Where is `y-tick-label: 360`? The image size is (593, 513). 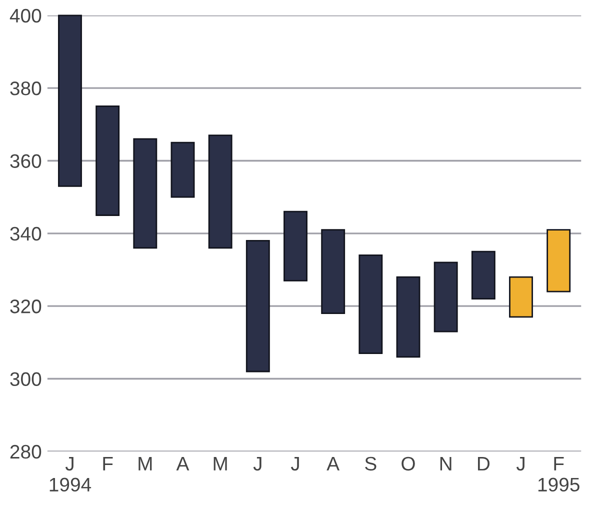 y-tick-label: 360 is located at coordinates (26, 161).